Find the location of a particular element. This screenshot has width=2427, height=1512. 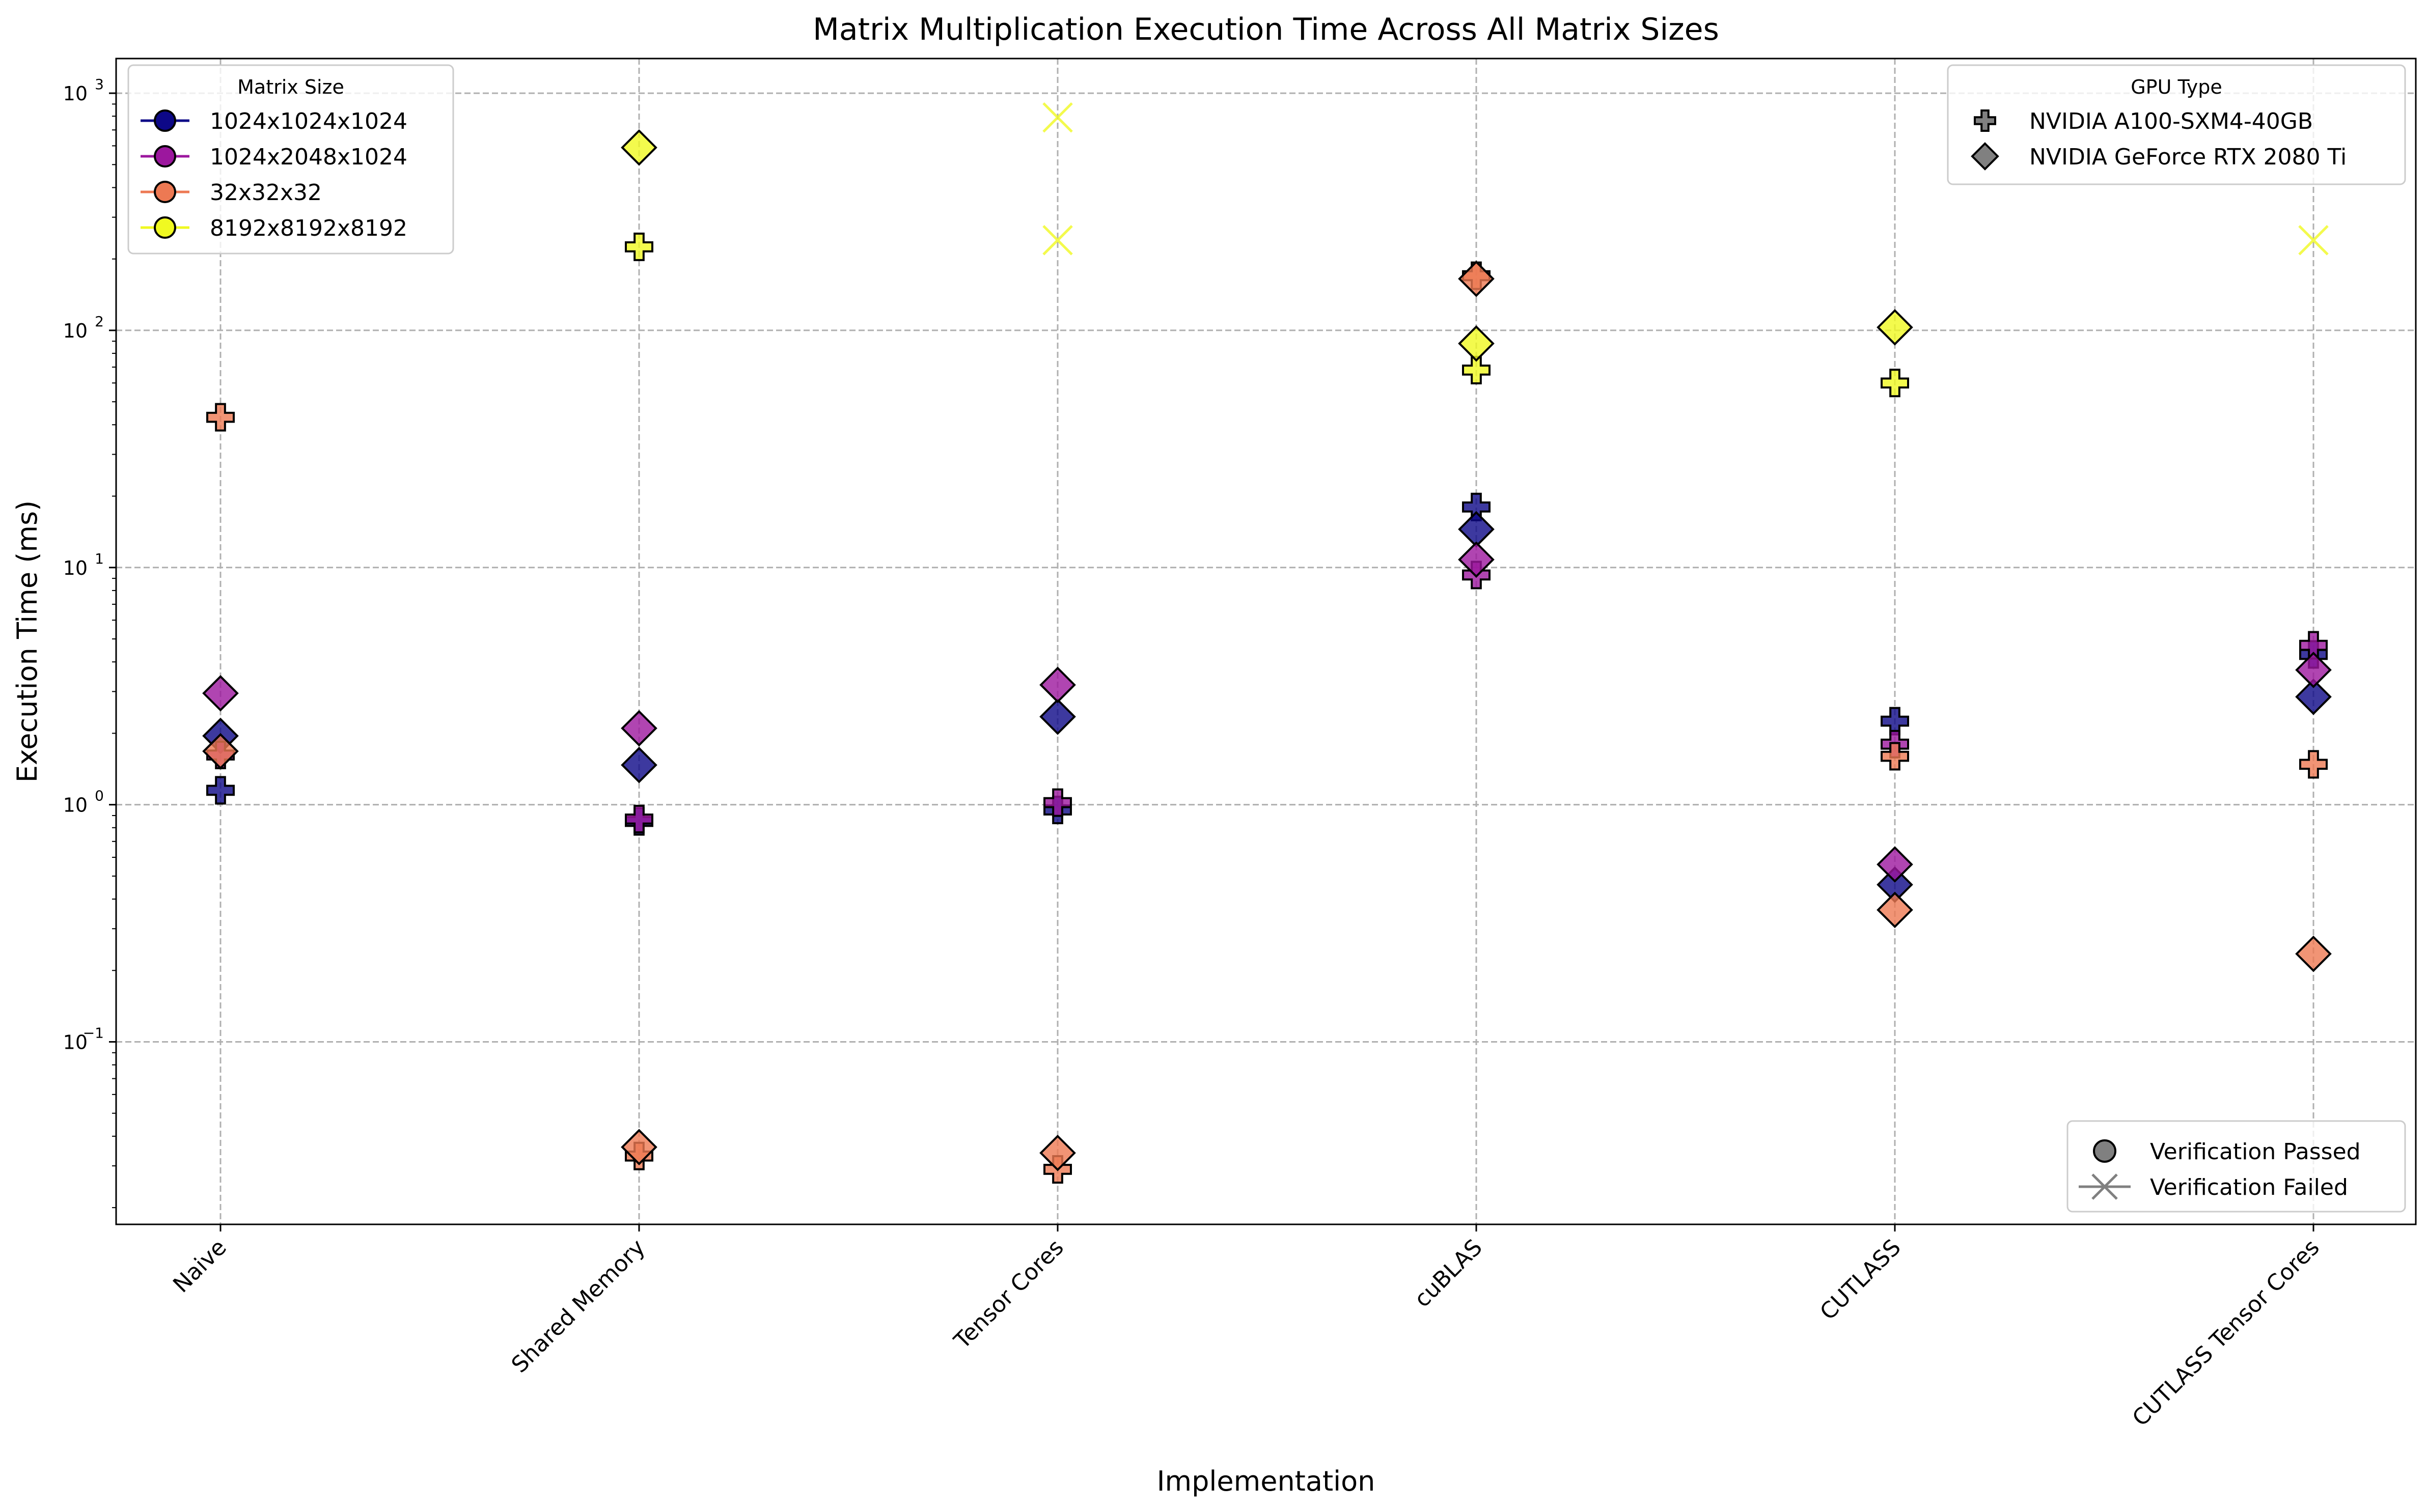

legend-title: Matrix Size is located at coordinates (290, 87).